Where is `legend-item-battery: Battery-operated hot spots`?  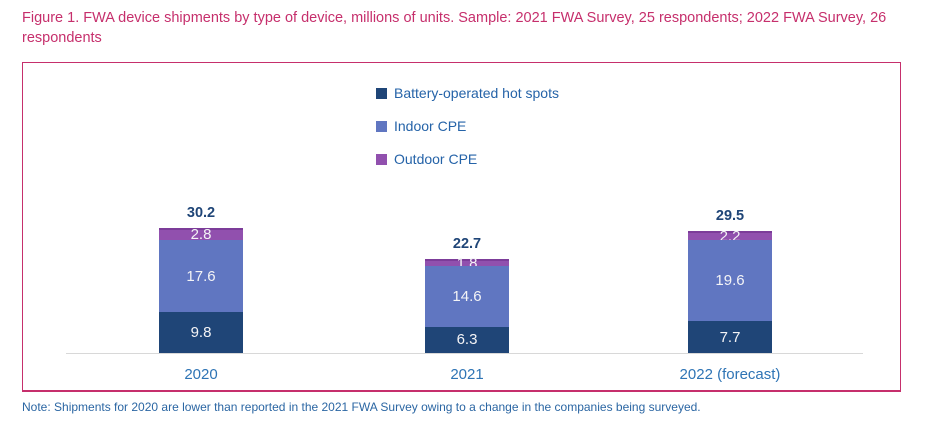 legend-item-battery: Battery-operated hot spots is located at coordinates (467, 93).